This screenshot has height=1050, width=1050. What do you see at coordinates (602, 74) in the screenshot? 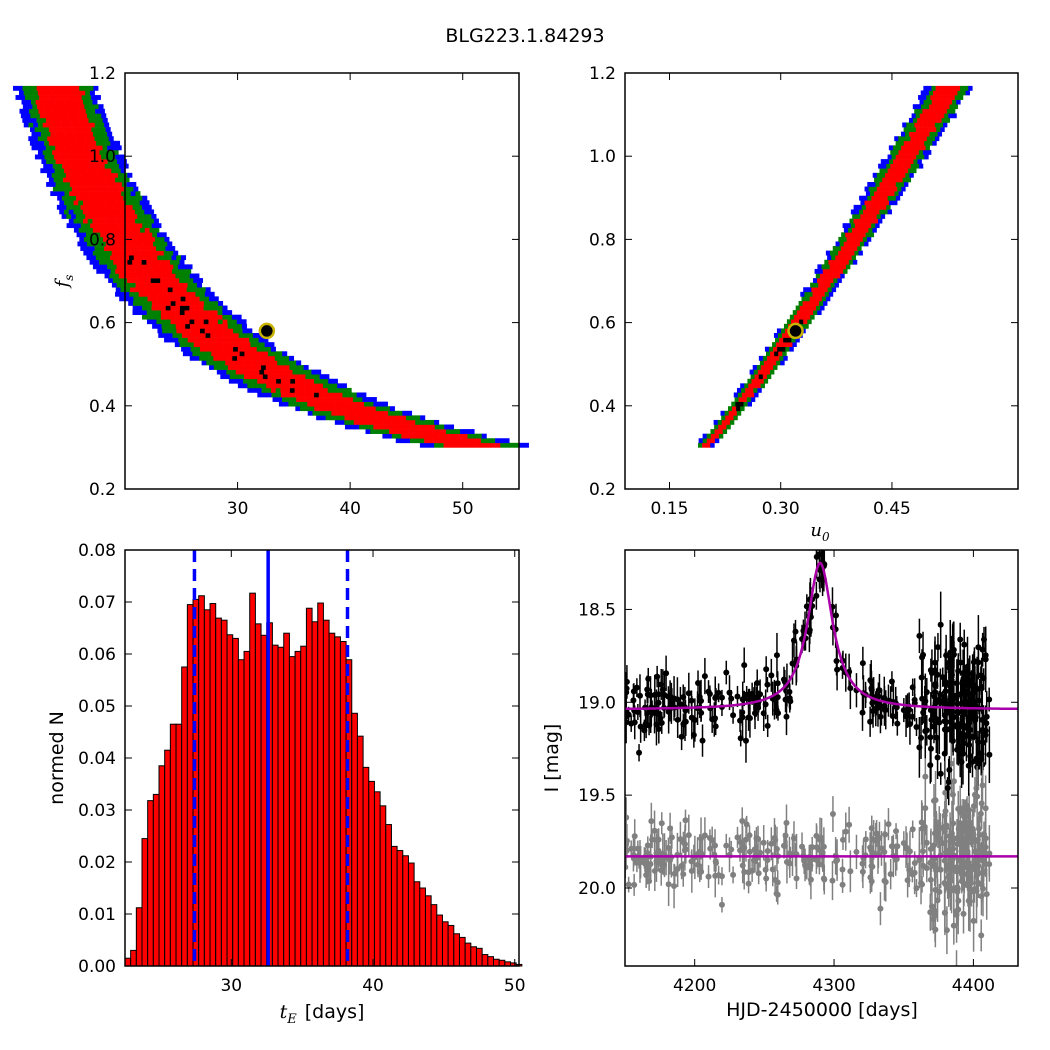
I see `y-tick-label: 1.2` at bounding box center [602, 74].